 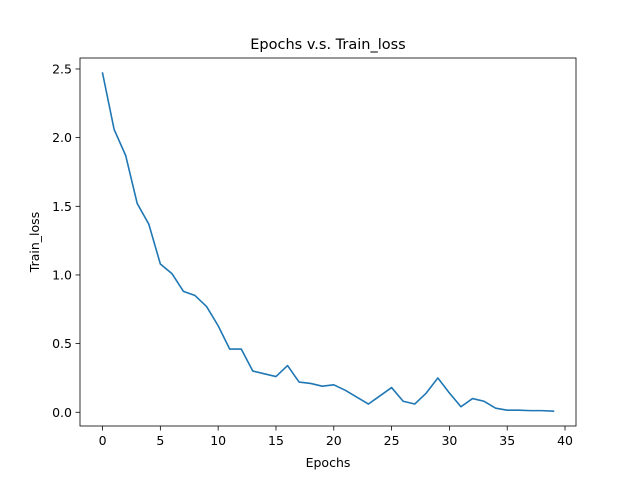 I want to click on x-tick-label: 25, so click(x=392, y=440).